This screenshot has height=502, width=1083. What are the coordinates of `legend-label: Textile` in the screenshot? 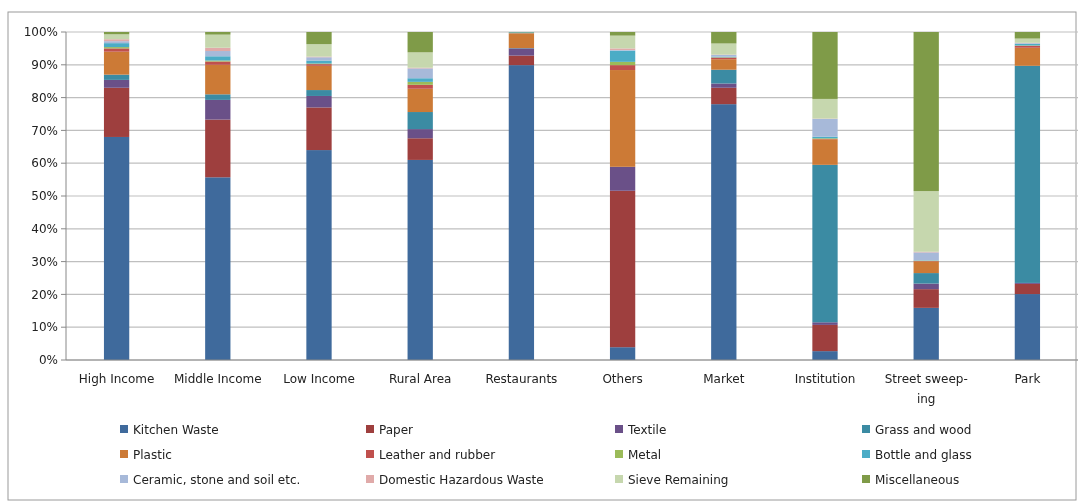 It's located at (647, 430).